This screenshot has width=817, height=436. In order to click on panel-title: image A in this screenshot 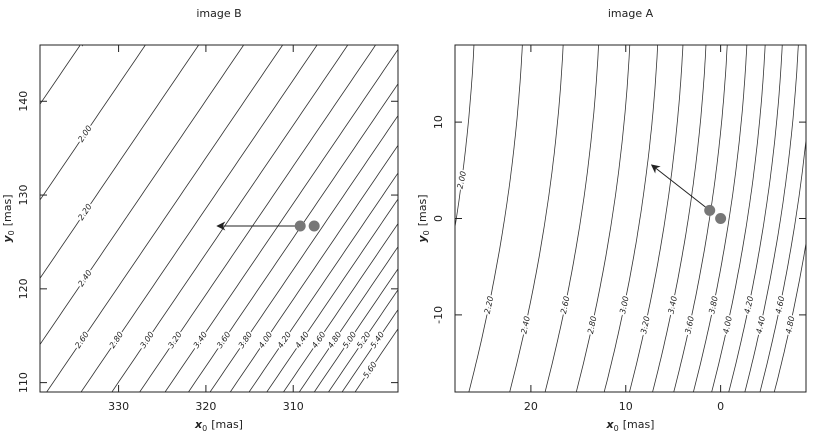, I will do `click(631, 13)`.